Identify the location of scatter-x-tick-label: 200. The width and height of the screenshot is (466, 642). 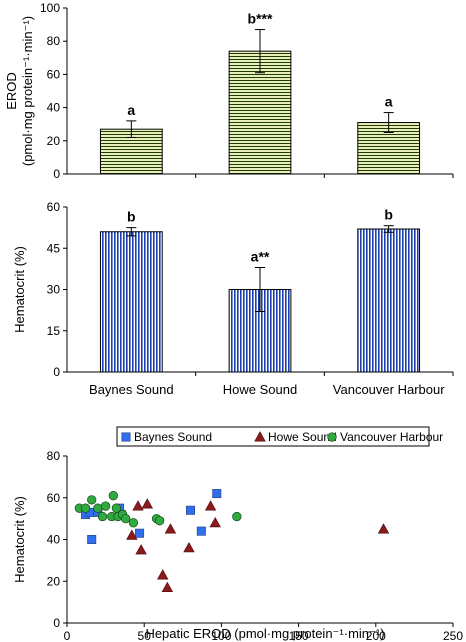
(376, 635).